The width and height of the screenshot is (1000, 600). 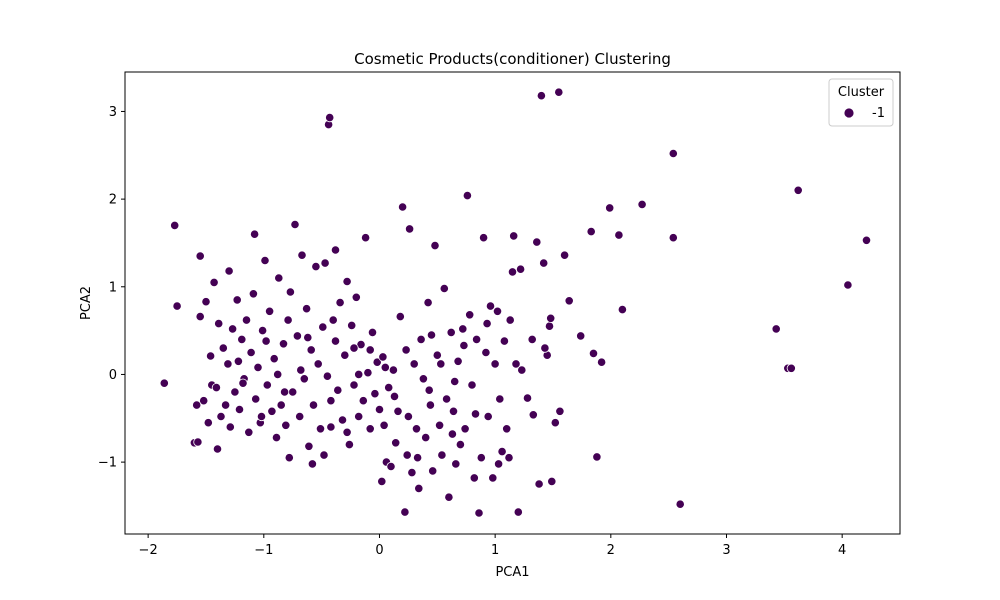 What do you see at coordinates (512, 572) in the screenshot?
I see `x-axis-label: PCA1` at bounding box center [512, 572].